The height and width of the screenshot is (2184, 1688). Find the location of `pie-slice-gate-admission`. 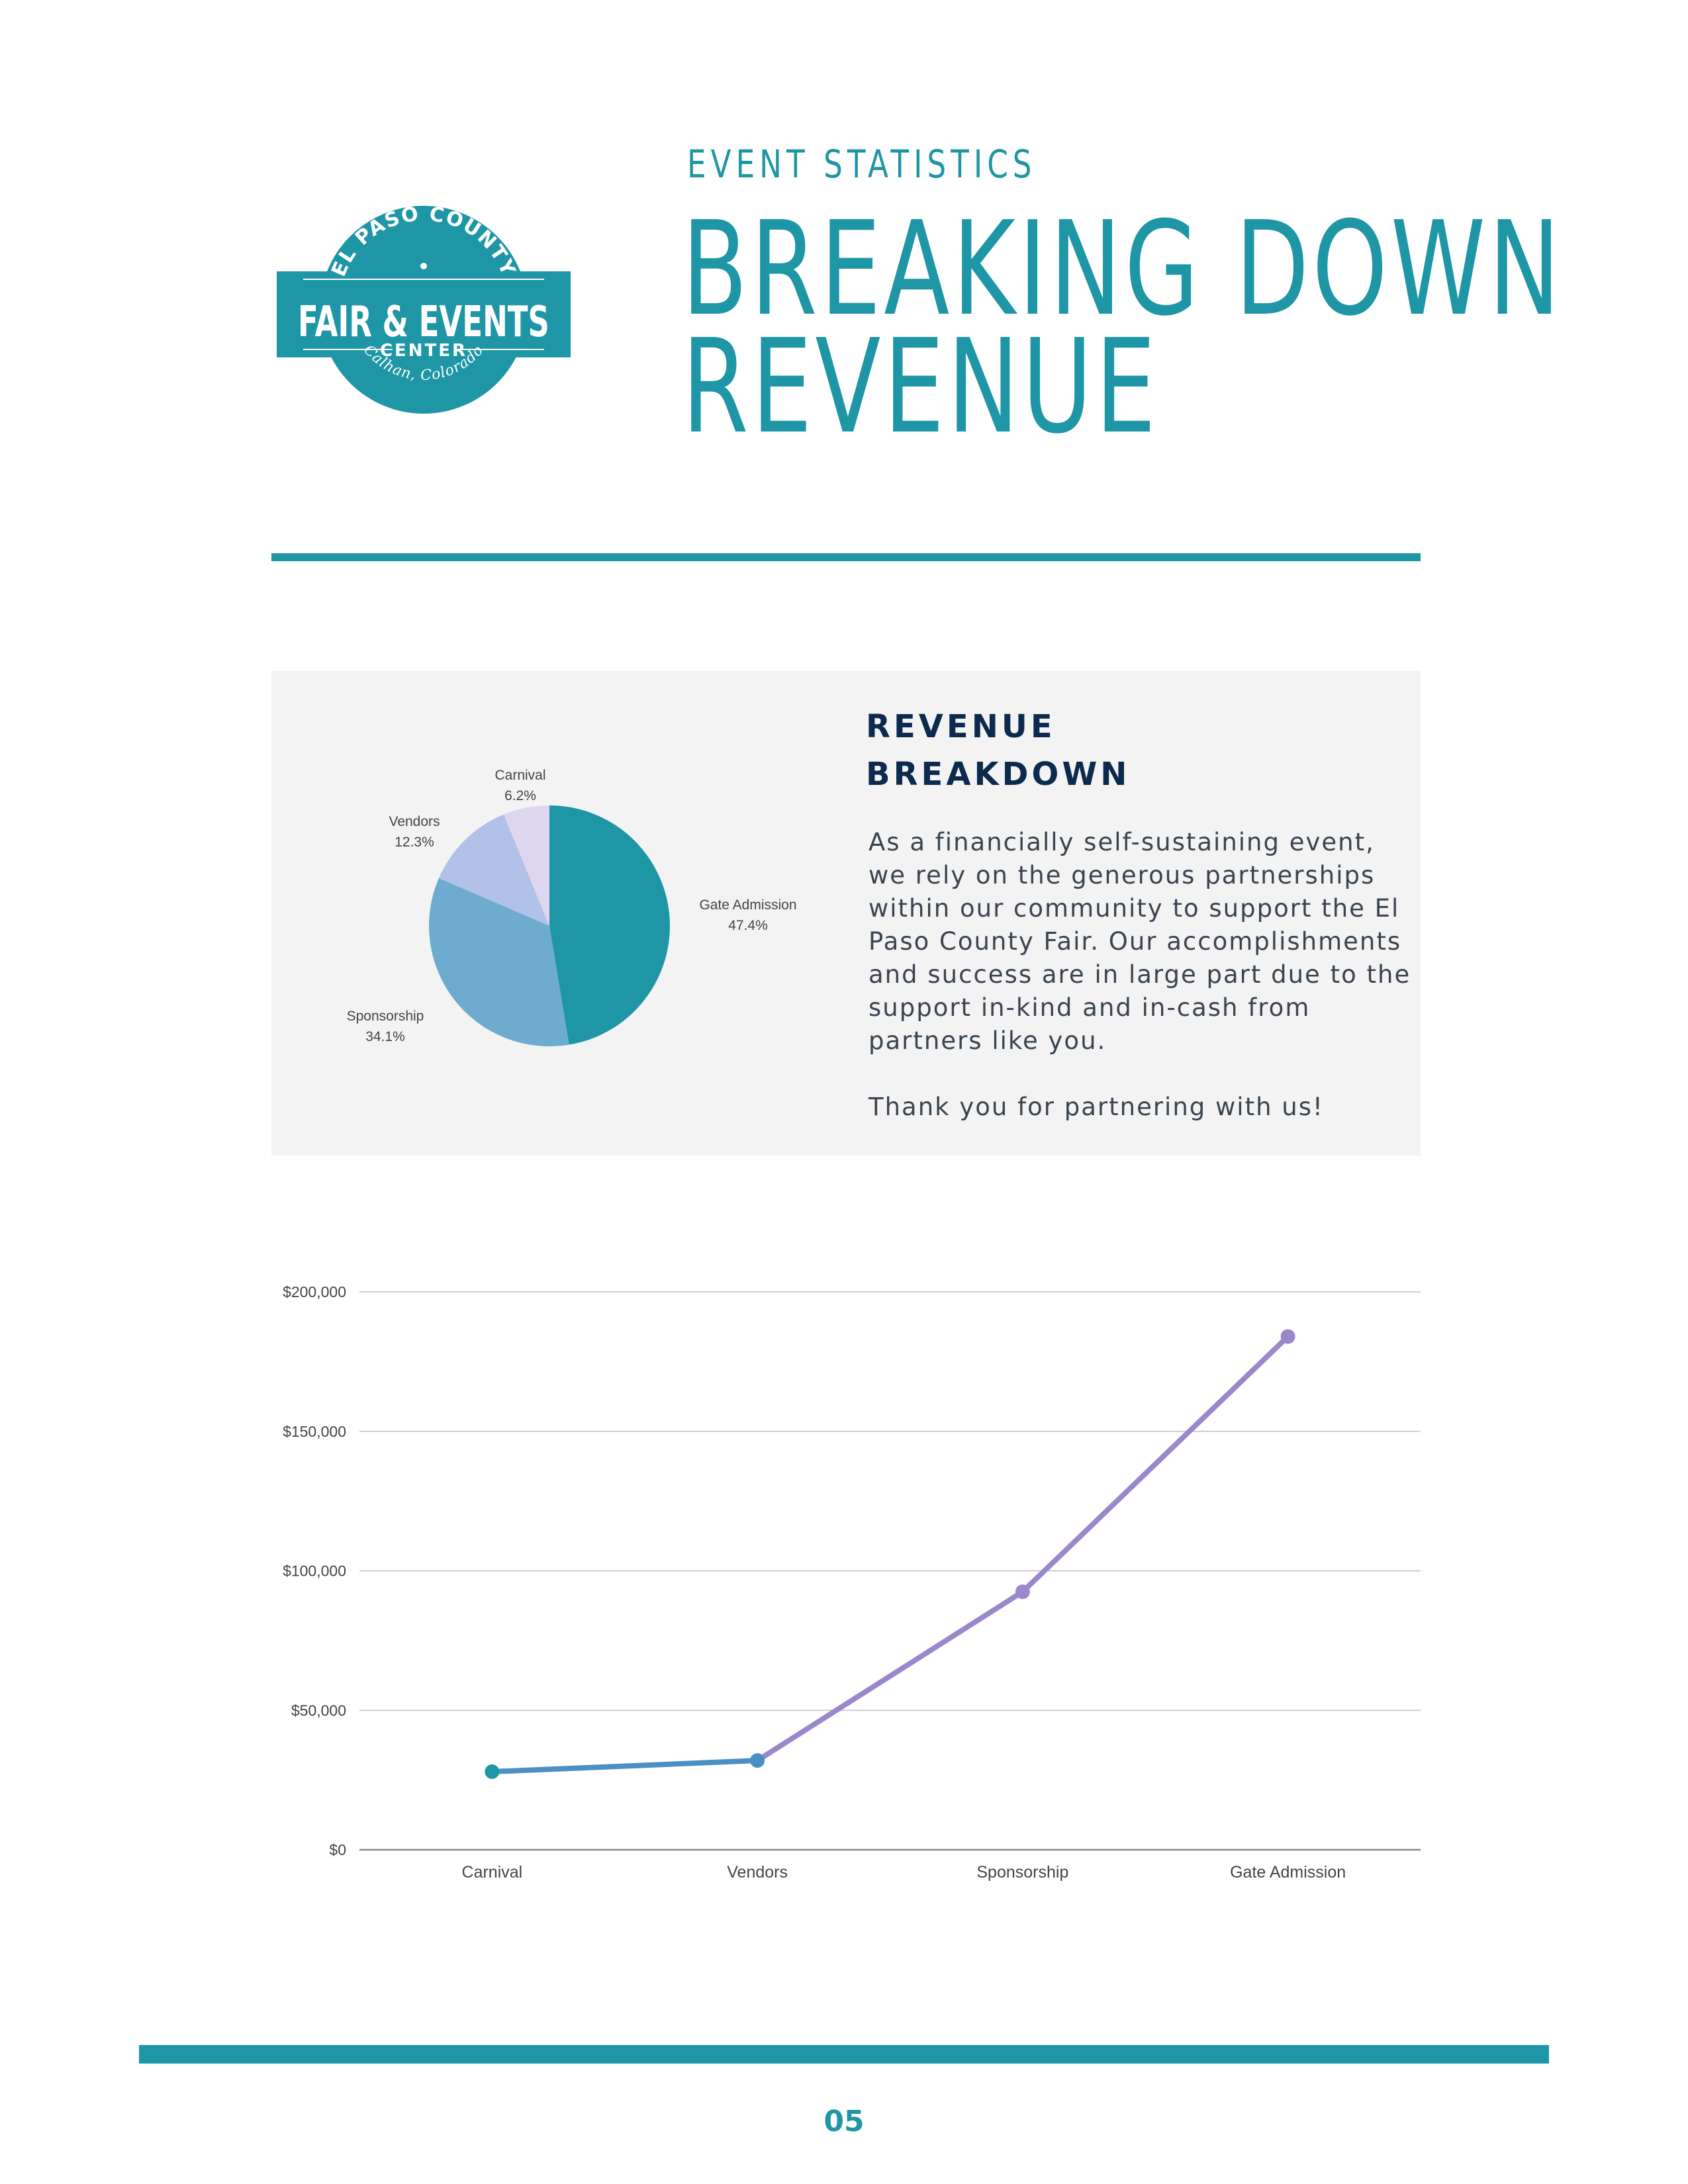

pie-slice-gate-admission is located at coordinates (609, 925).